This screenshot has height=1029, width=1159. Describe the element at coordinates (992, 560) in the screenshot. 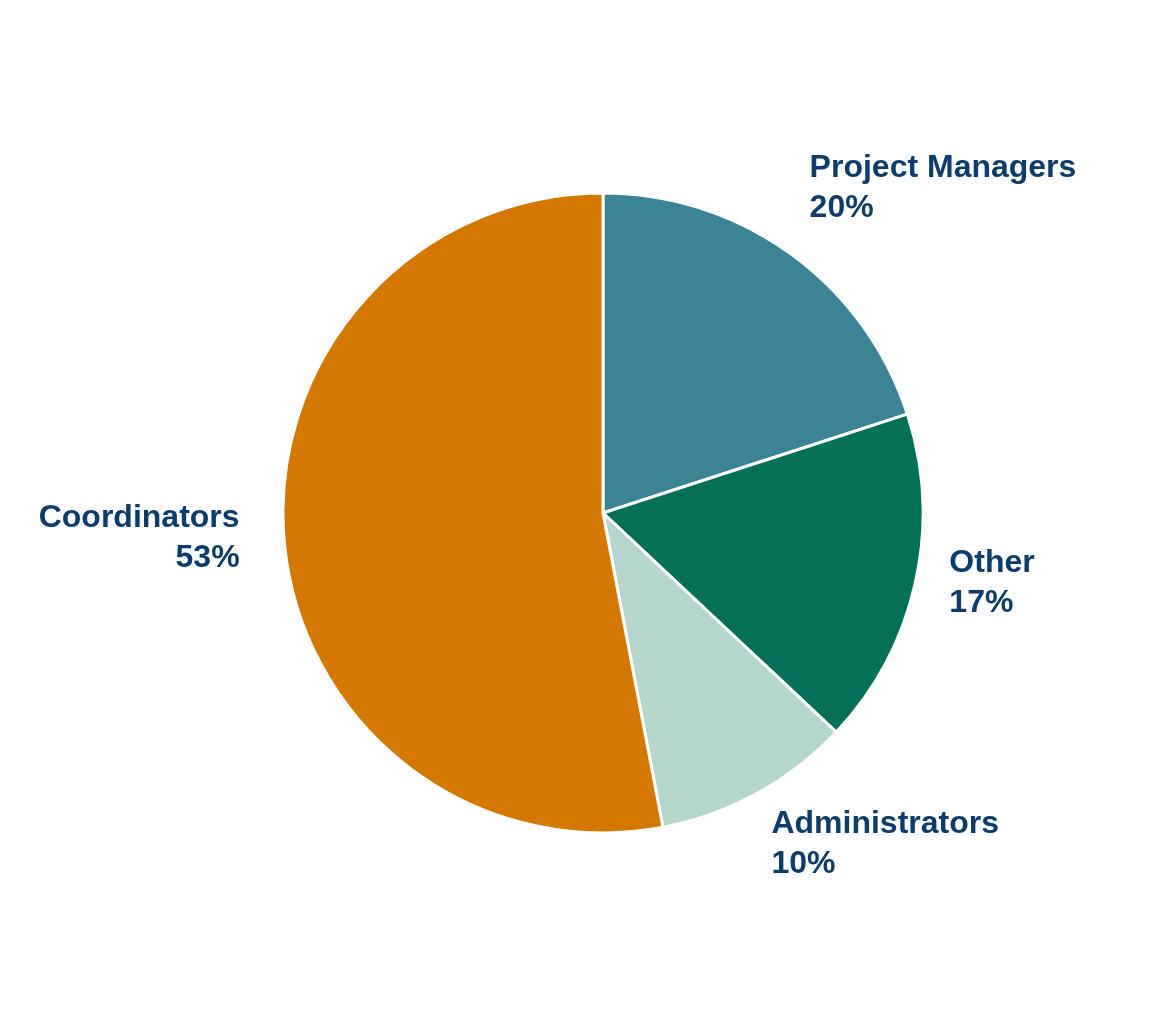

I see `slice-label: Other` at that location.